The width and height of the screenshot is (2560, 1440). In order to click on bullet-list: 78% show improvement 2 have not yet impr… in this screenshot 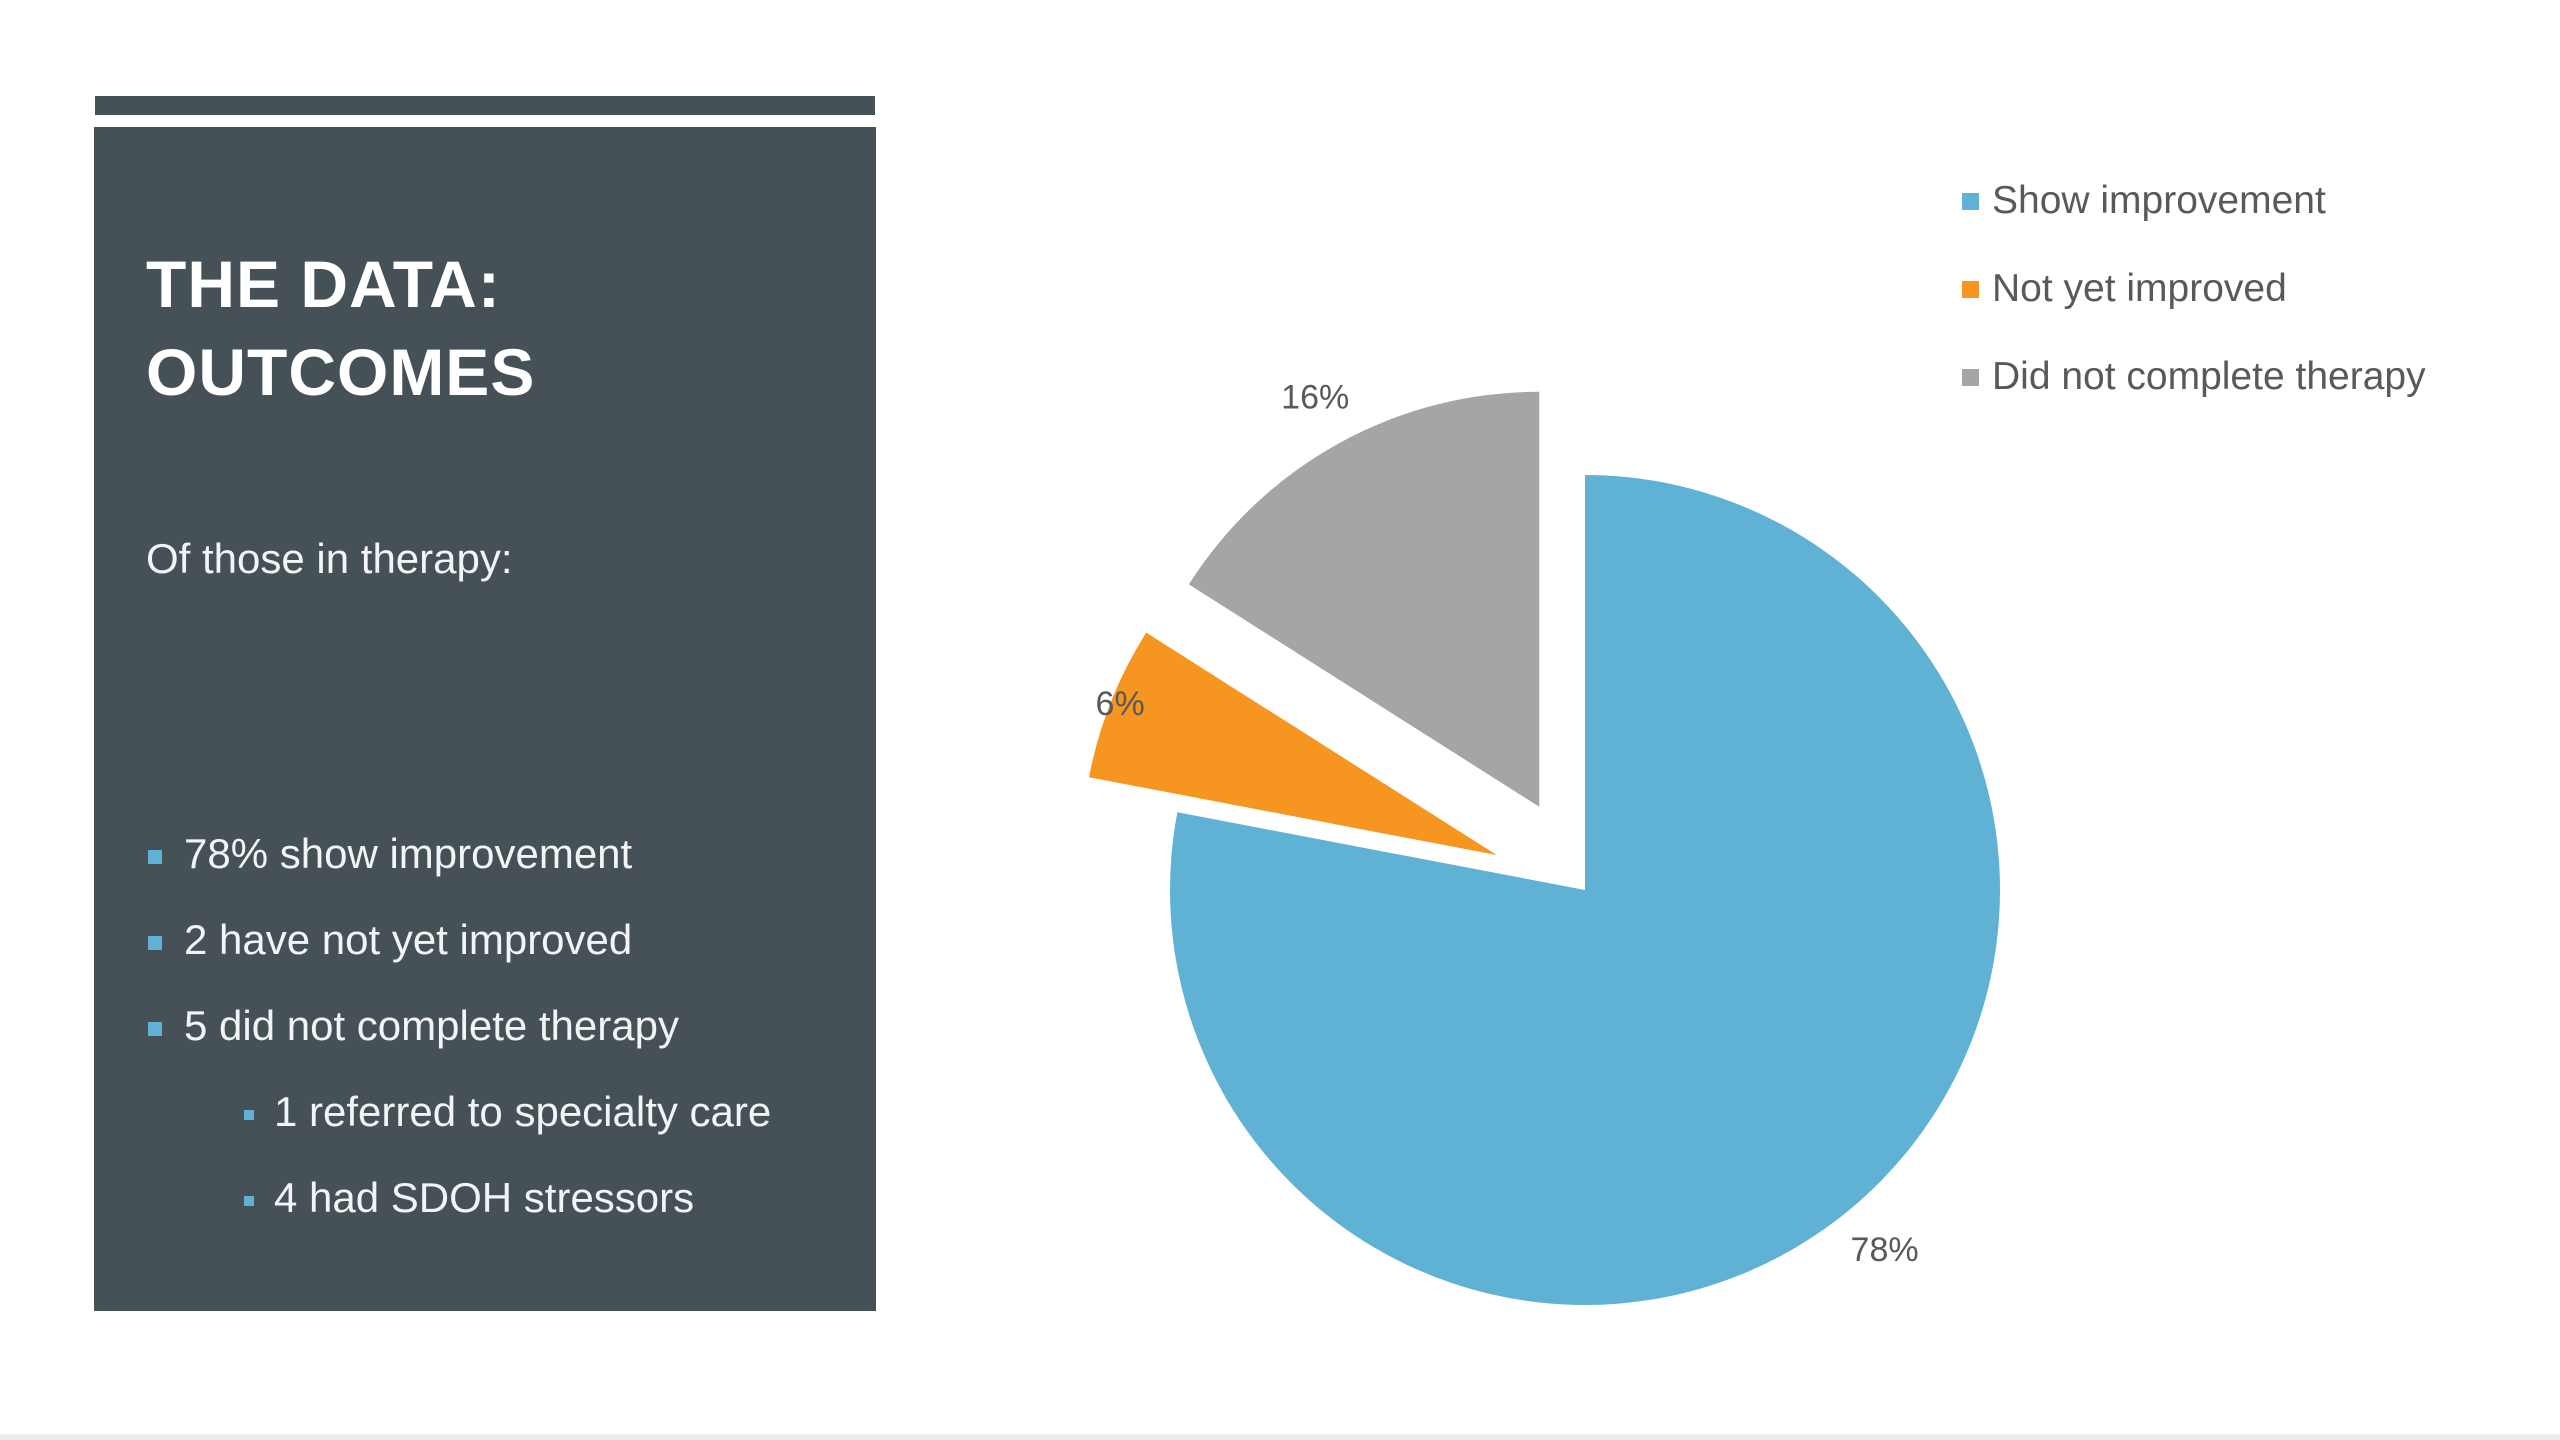, I will do `click(458, 1026)`.